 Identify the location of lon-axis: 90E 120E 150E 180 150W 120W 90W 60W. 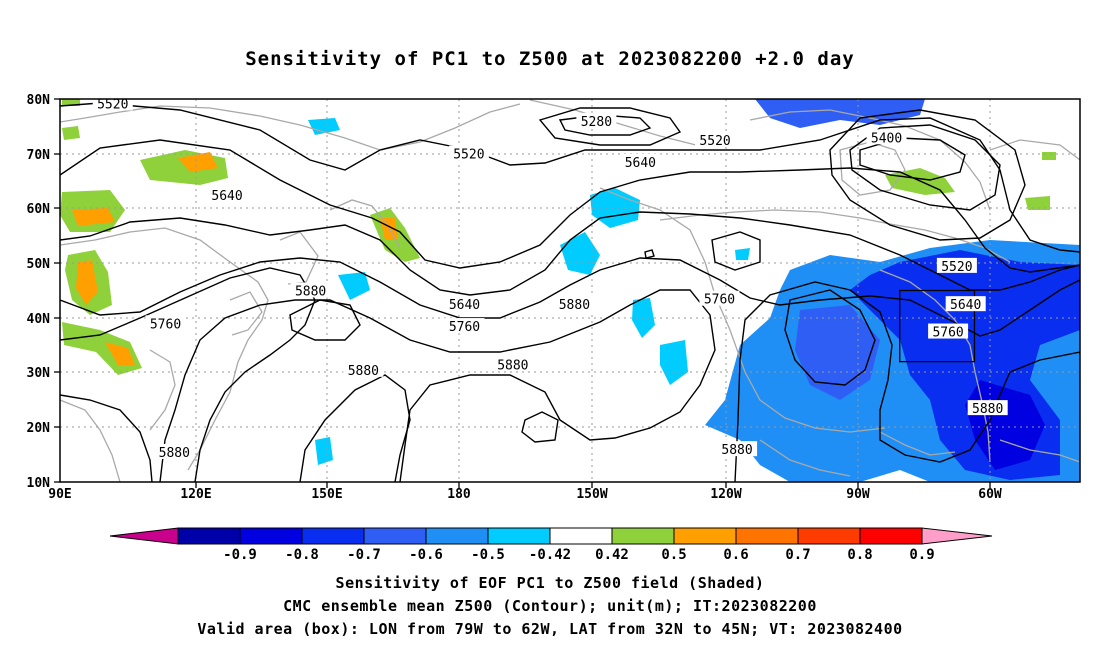
(525, 494).